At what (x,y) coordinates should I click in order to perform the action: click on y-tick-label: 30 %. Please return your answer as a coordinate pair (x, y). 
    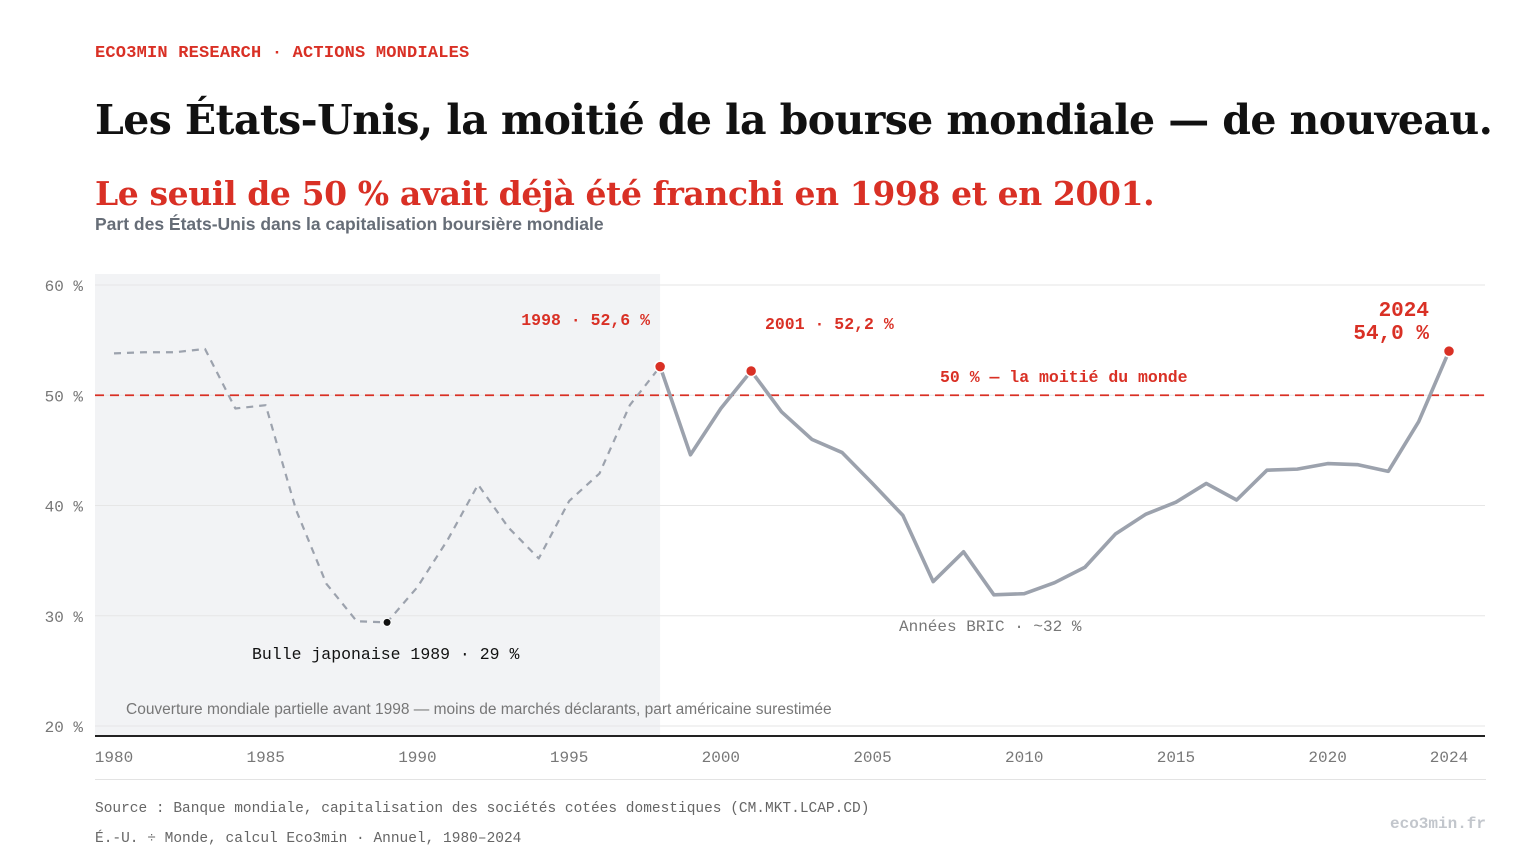
    Looking at the image, I should click on (64, 618).